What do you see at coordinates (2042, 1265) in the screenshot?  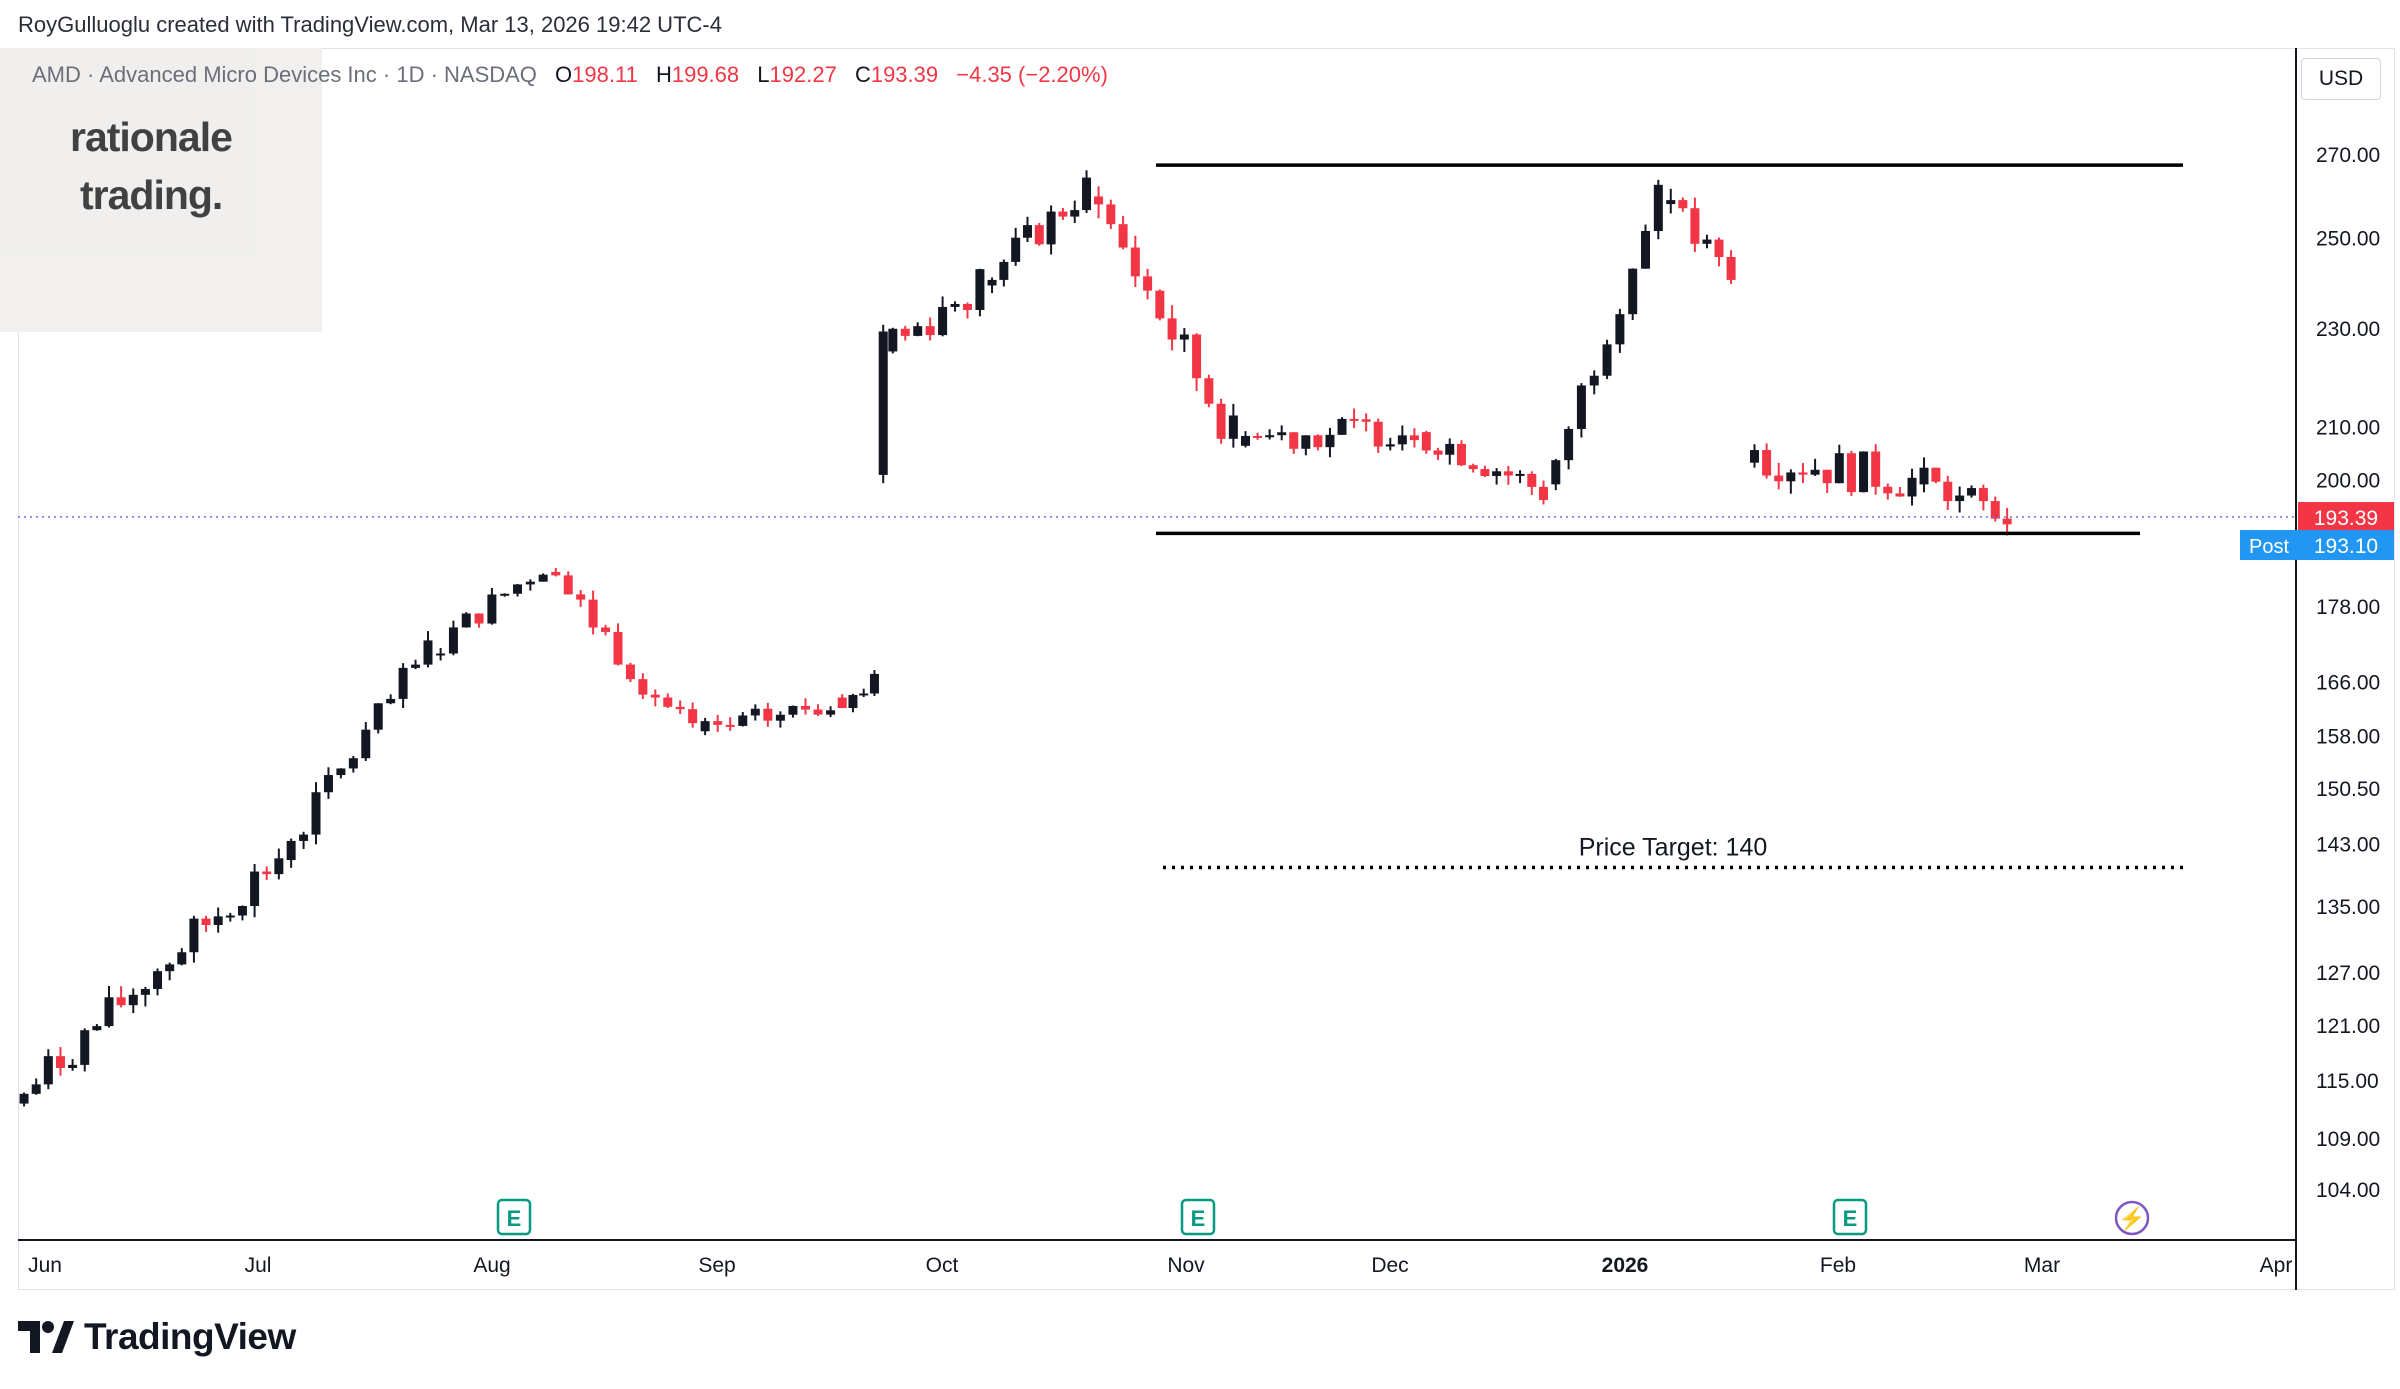 I see `time-tick-label: Mar` at bounding box center [2042, 1265].